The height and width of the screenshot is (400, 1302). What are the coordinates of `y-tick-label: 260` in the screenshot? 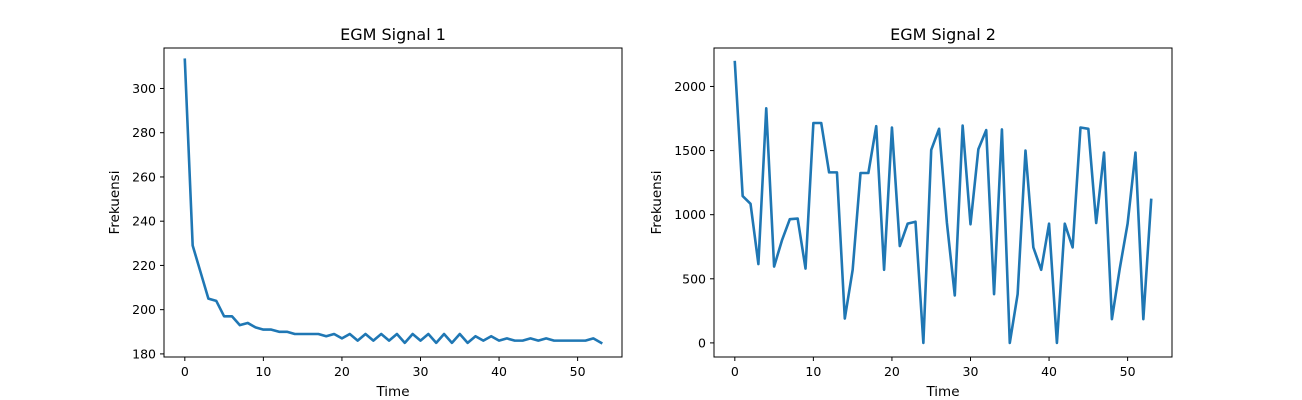 It's located at (144, 176).